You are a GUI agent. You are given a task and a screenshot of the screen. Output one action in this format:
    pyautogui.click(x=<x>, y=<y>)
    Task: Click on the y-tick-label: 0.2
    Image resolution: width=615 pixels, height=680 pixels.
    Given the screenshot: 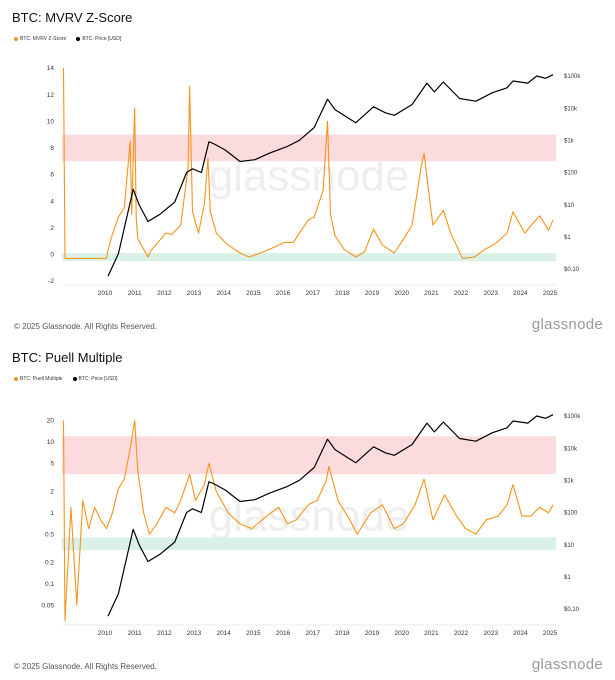 What is the action you would take?
    pyautogui.click(x=49, y=563)
    